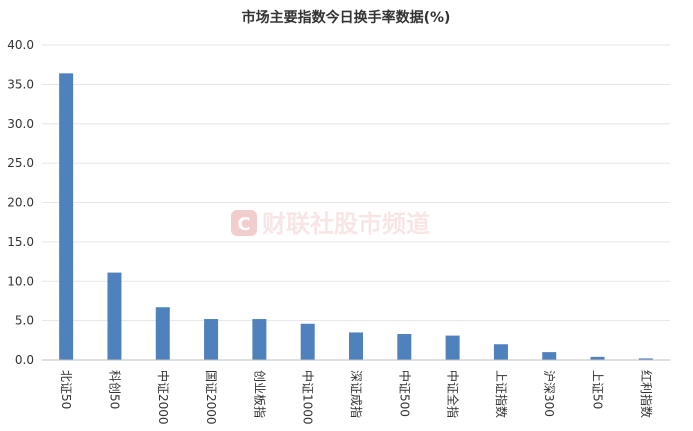 This screenshot has width=693, height=431. Describe the element at coordinates (20, 281) in the screenshot. I see `y-tick-label: 10.0` at that location.